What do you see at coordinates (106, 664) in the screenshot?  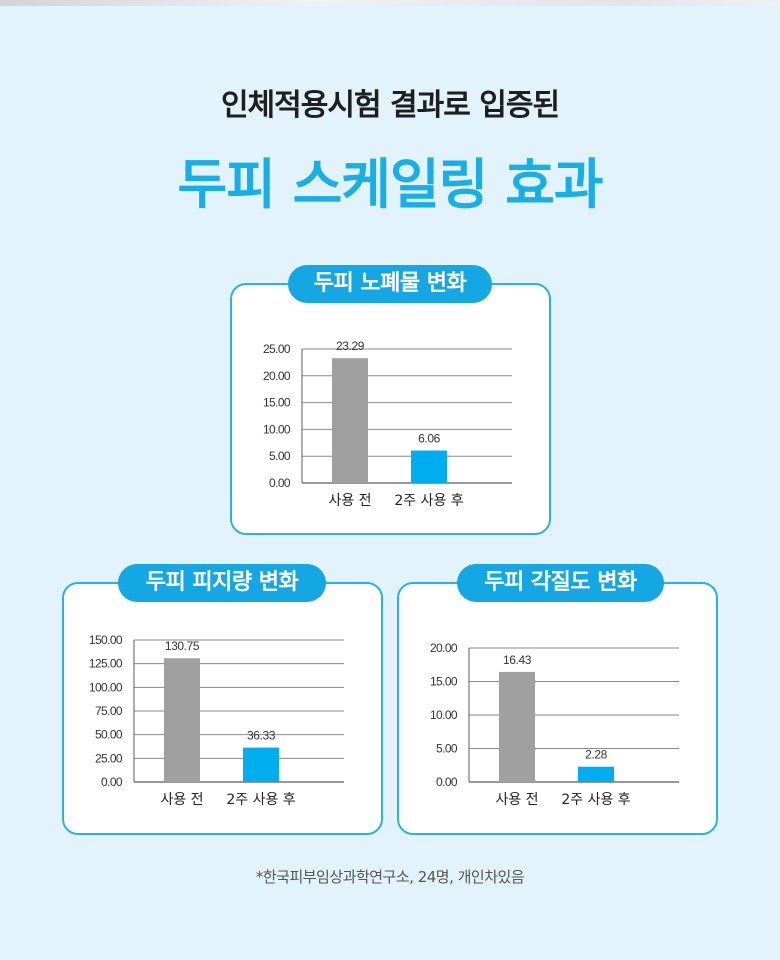 I see `y-tick-label: 125.00` at bounding box center [106, 664].